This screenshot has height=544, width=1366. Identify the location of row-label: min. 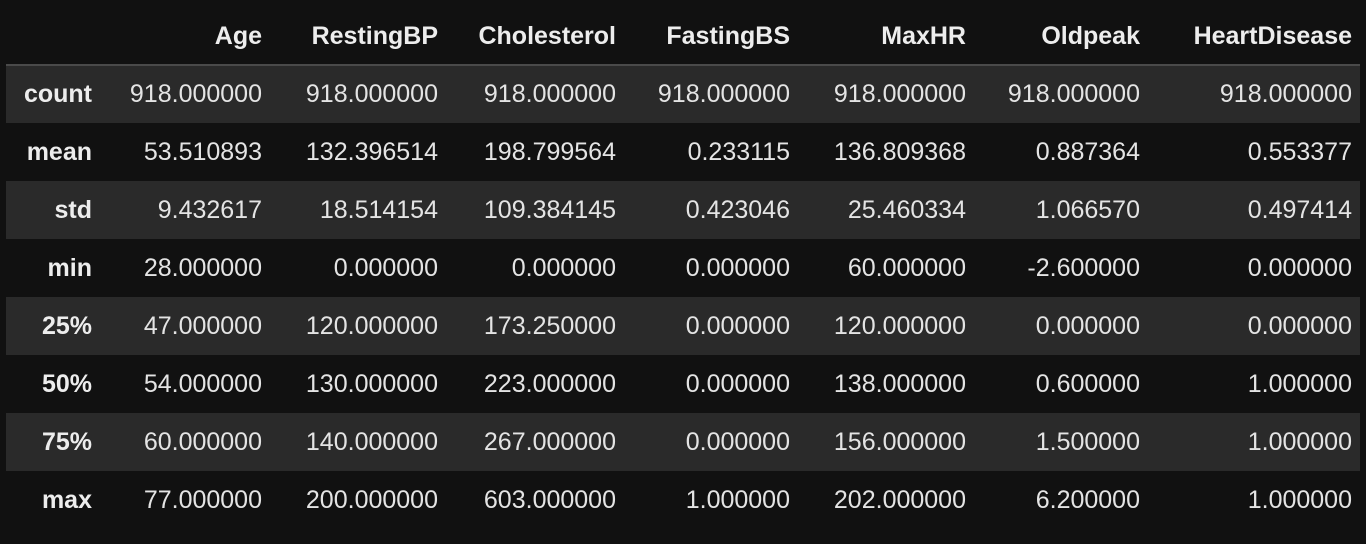
(69, 267).